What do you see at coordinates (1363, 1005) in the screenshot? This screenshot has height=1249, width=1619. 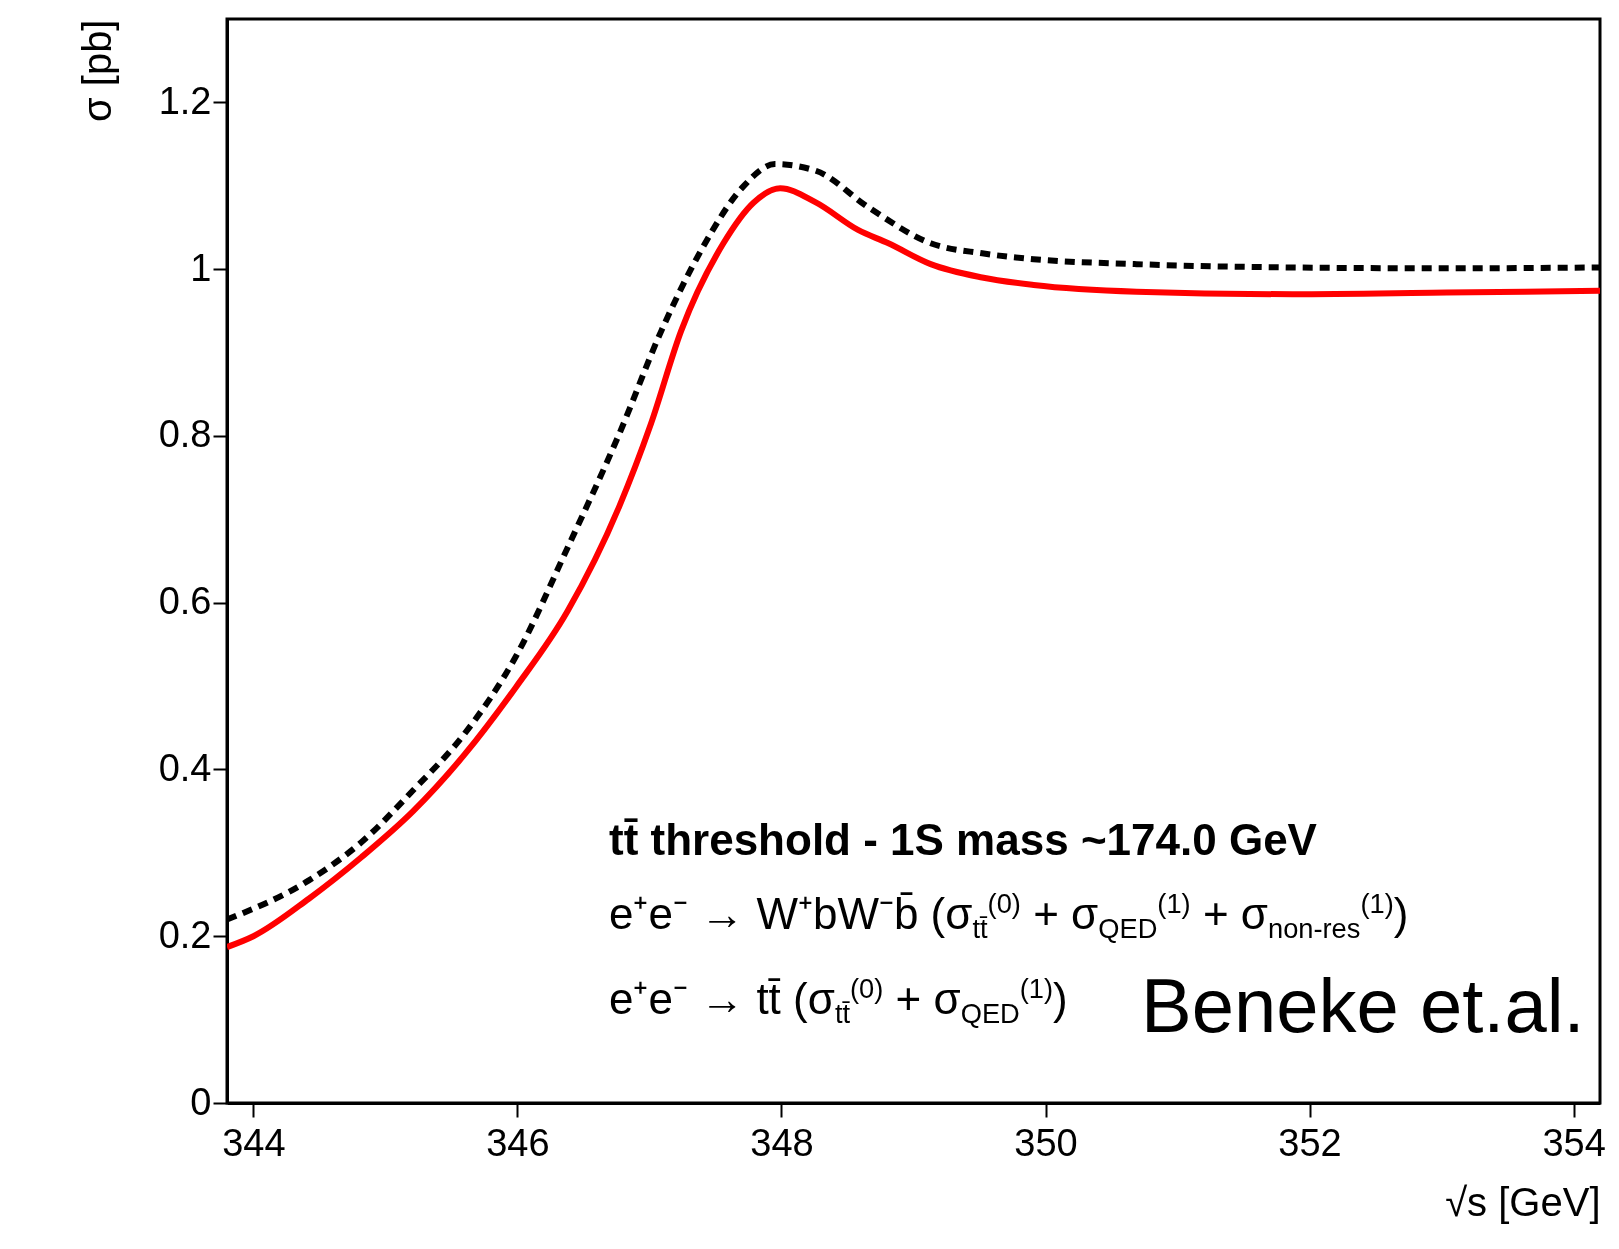 I see `annotation: Beneke et.al.` at bounding box center [1363, 1005].